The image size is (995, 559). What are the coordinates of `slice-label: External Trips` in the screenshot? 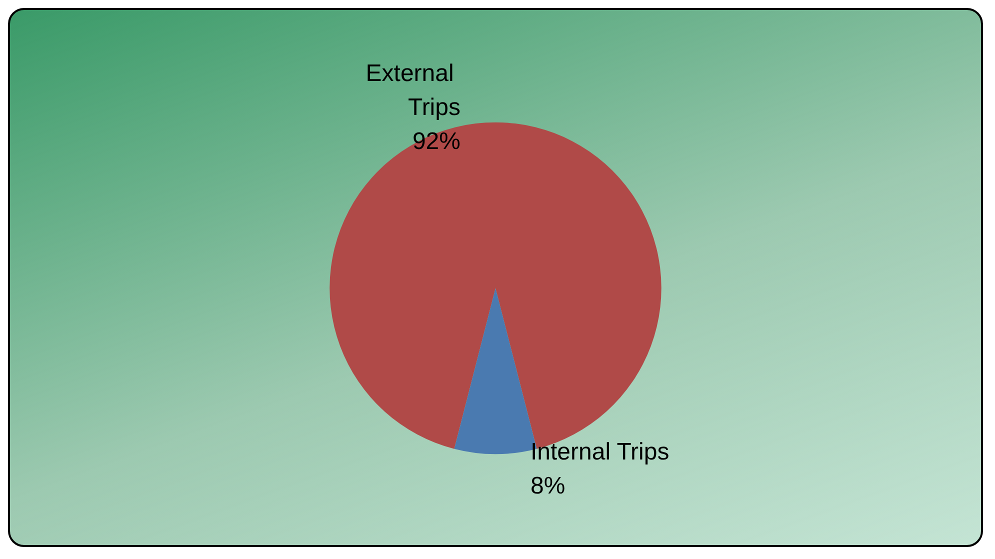 It's located at (413, 90).